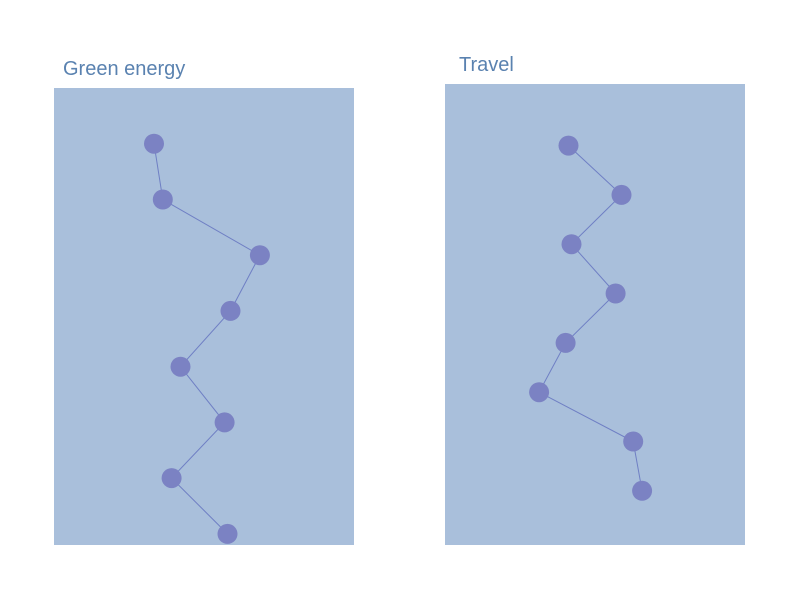 This screenshot has width=800, height=600. What do you see at coordinates (486, 65) in the screenshot?
I see `panel-title: Travel` at bounding box center [486, 65].